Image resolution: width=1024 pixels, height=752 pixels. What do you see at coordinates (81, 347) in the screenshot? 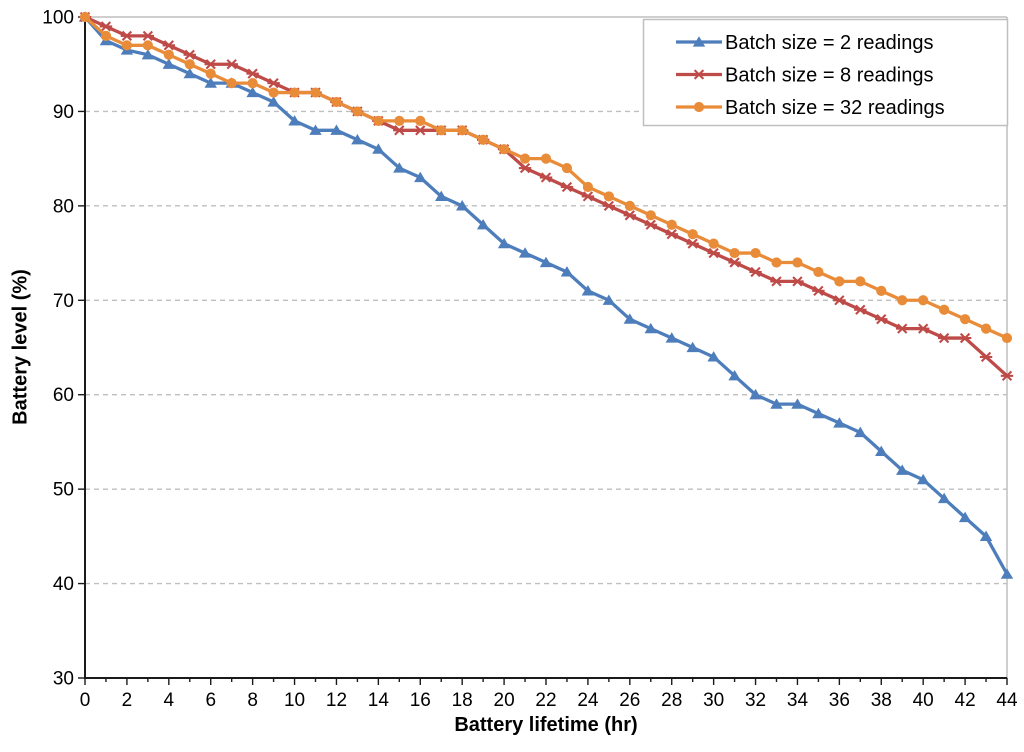
I see `y-axis-ticks` at bounding box center [81, 347].